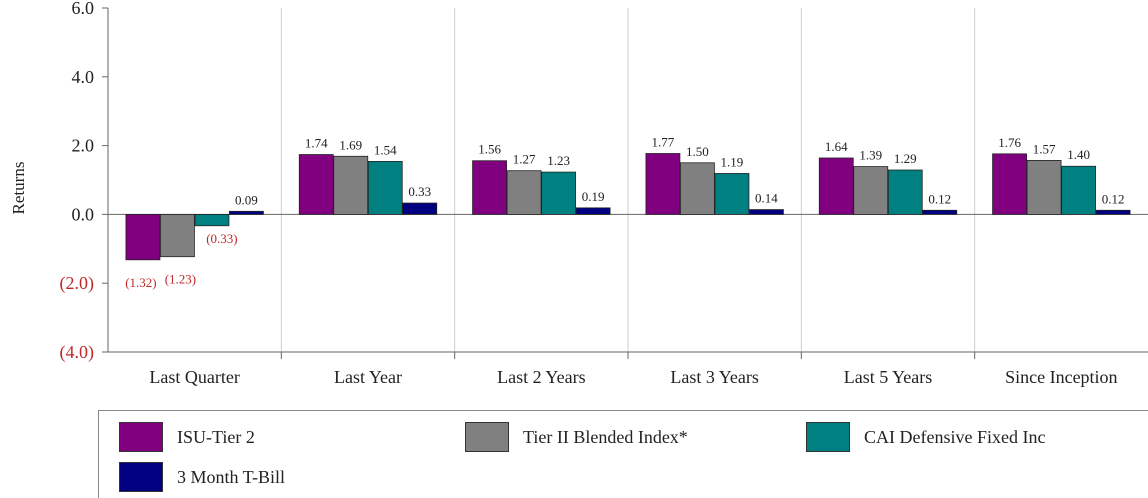 This screenshot has height=498, width=1148. What do you see at coordinates (180, 279) in the screenshot?
I see `data-label: (1.23)` at bounding box center [180, 279].